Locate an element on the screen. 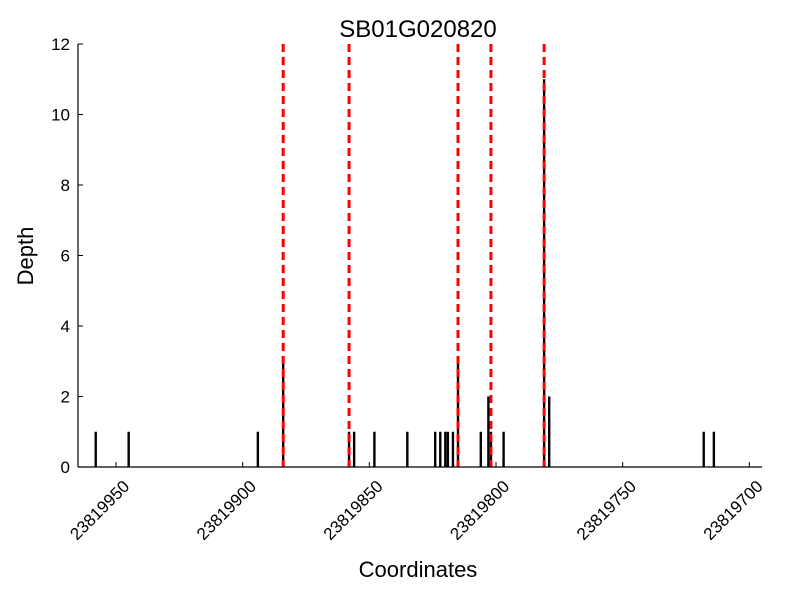 The height and width of the screenshot is (600, 800). y-tick-label-4: 8 is located at coordinates (65, 185).